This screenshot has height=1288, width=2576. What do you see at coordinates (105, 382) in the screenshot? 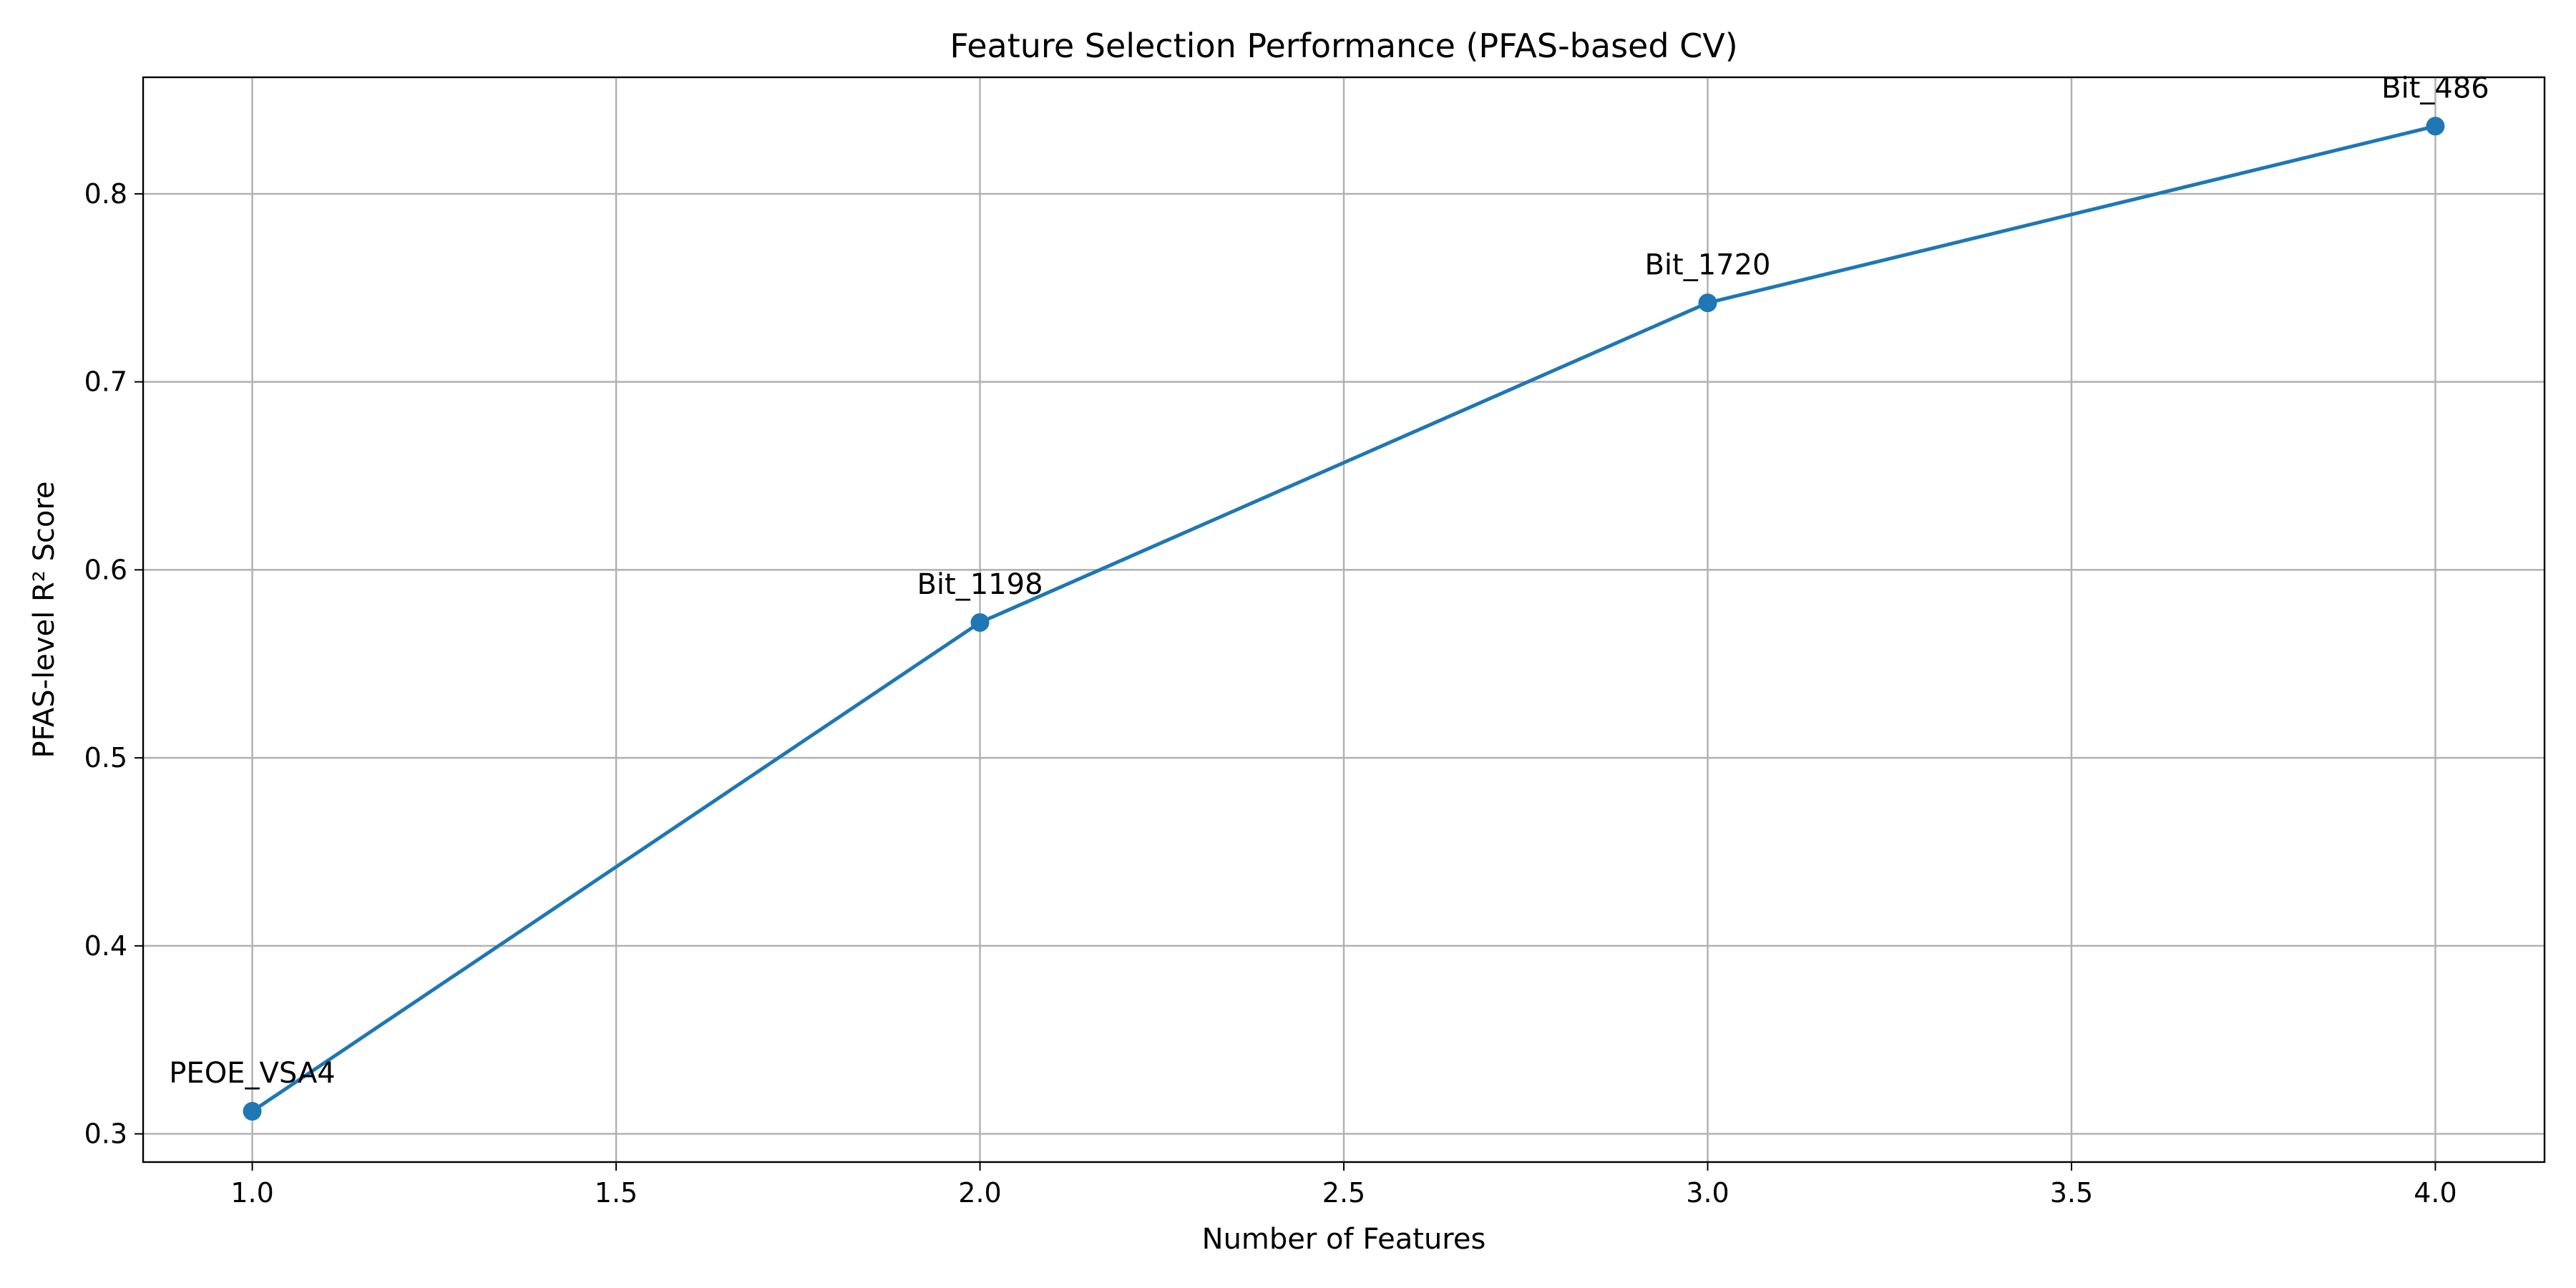
I see `y-tick-label: 0.7` at bounding box center [105, 382].